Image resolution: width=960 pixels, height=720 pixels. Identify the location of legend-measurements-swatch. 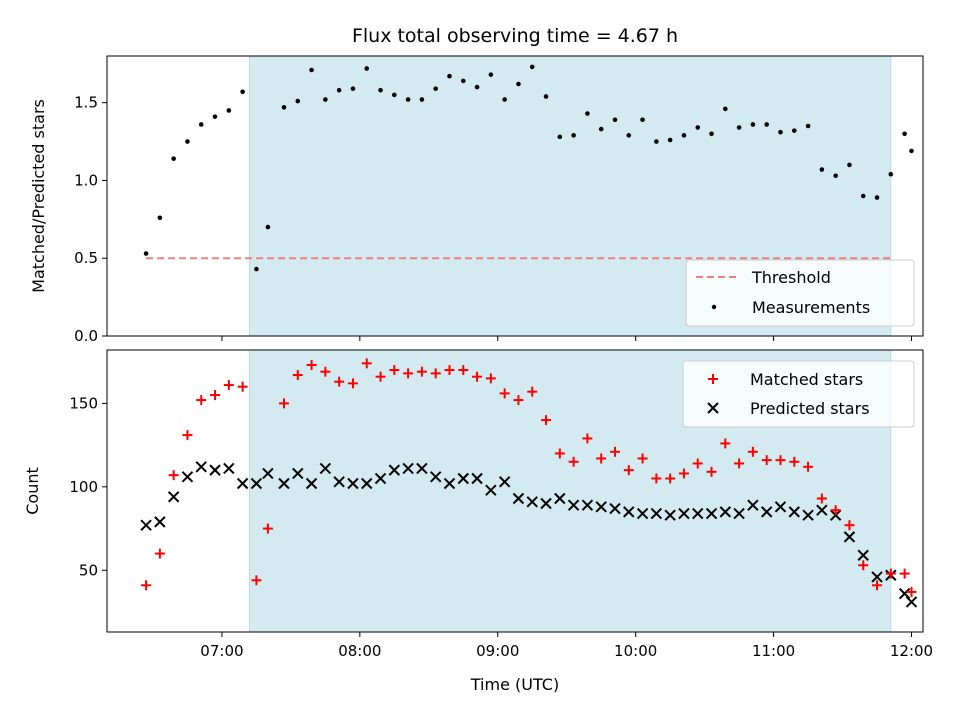
(714, 307).